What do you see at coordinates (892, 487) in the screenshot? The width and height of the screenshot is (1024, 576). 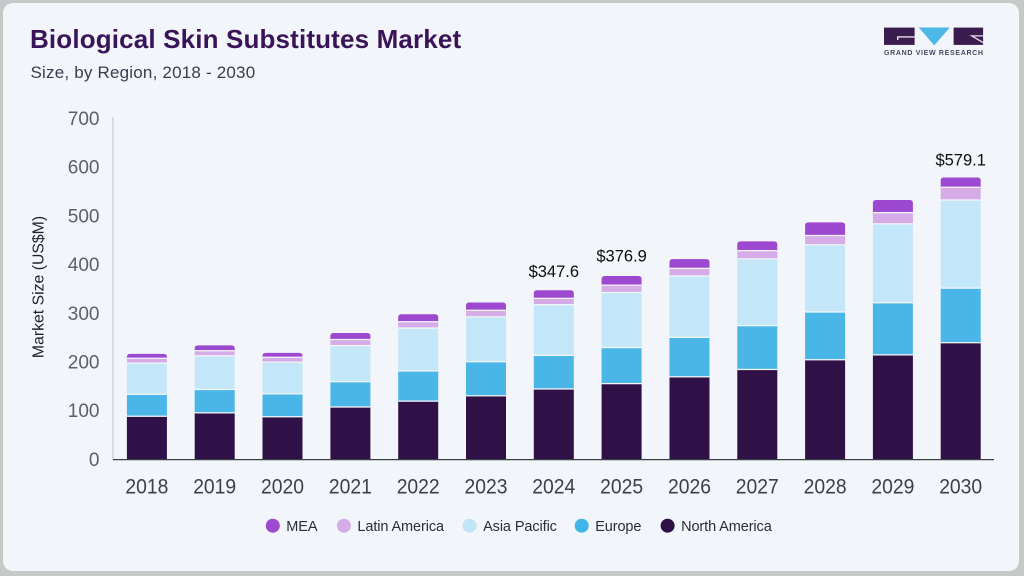 I see `svg-text: 2029` at bounding box center [892, 487].